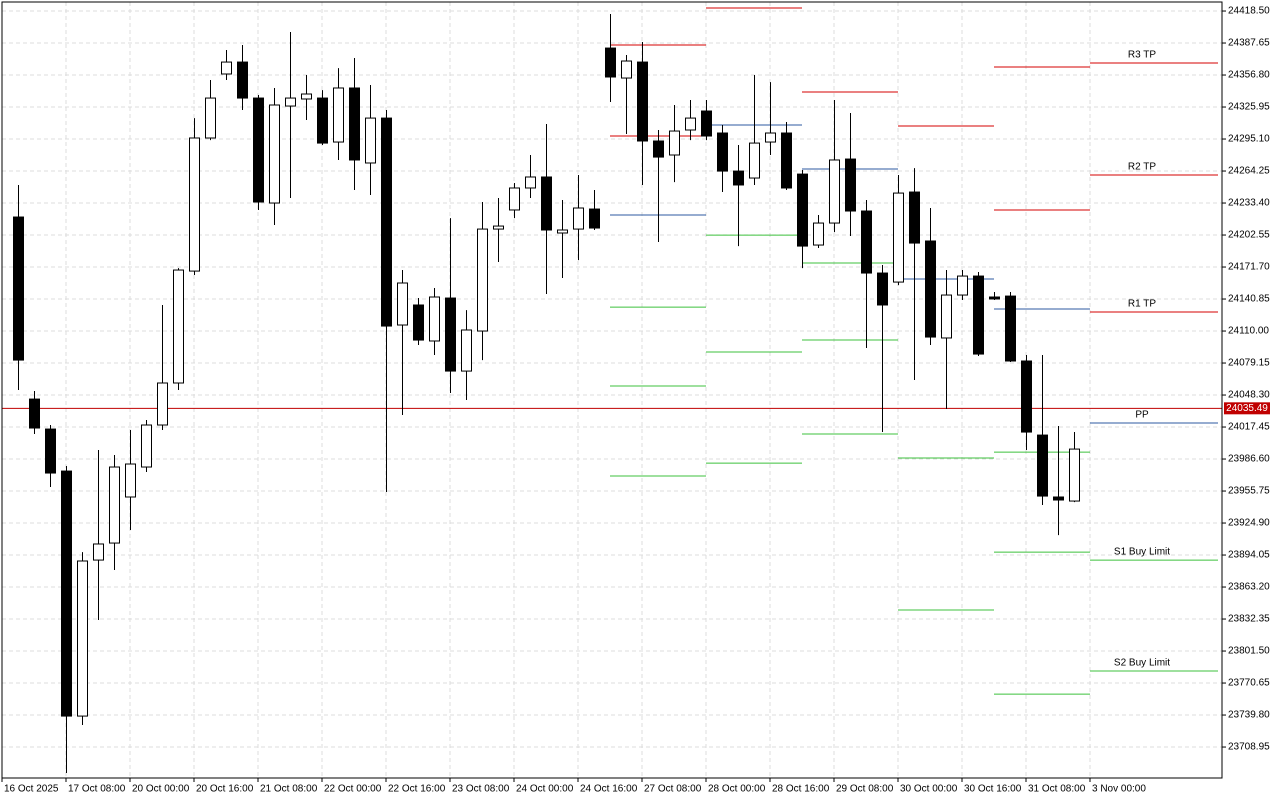  What do you see at coordinates (97, 789) in the screenshot?
I see `x-tick-label: 17 Oct 08:00` at bounding box center [97, 789].